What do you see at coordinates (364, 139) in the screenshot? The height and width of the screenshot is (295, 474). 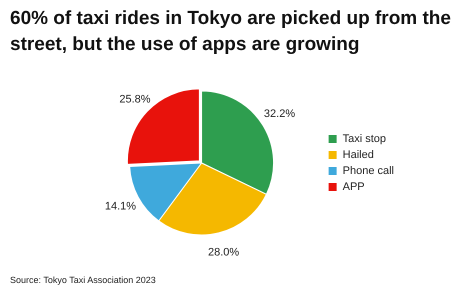 I see `legend-label: Taxi stop` at bounding box center [364, 139].